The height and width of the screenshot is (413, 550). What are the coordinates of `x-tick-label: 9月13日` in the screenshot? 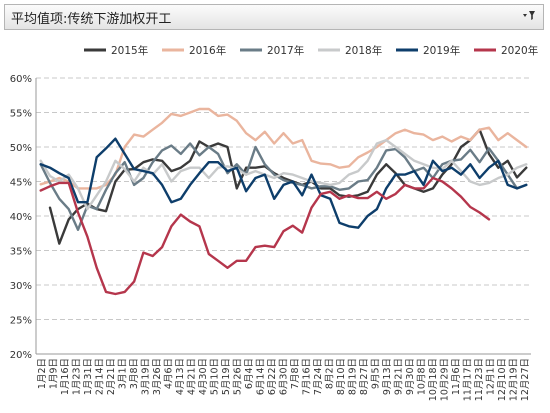 It's located at (387, 376).